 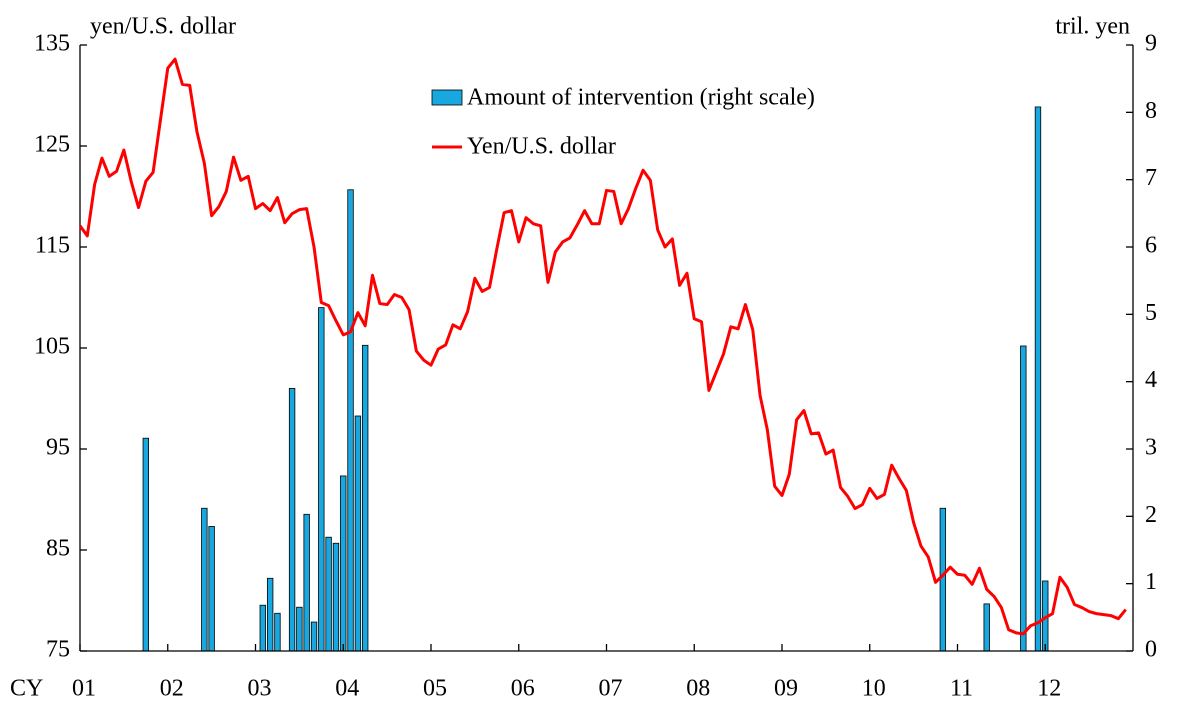 I want to click on legend-label: Amount of intervention (right scale), so click(x=641, y=98).